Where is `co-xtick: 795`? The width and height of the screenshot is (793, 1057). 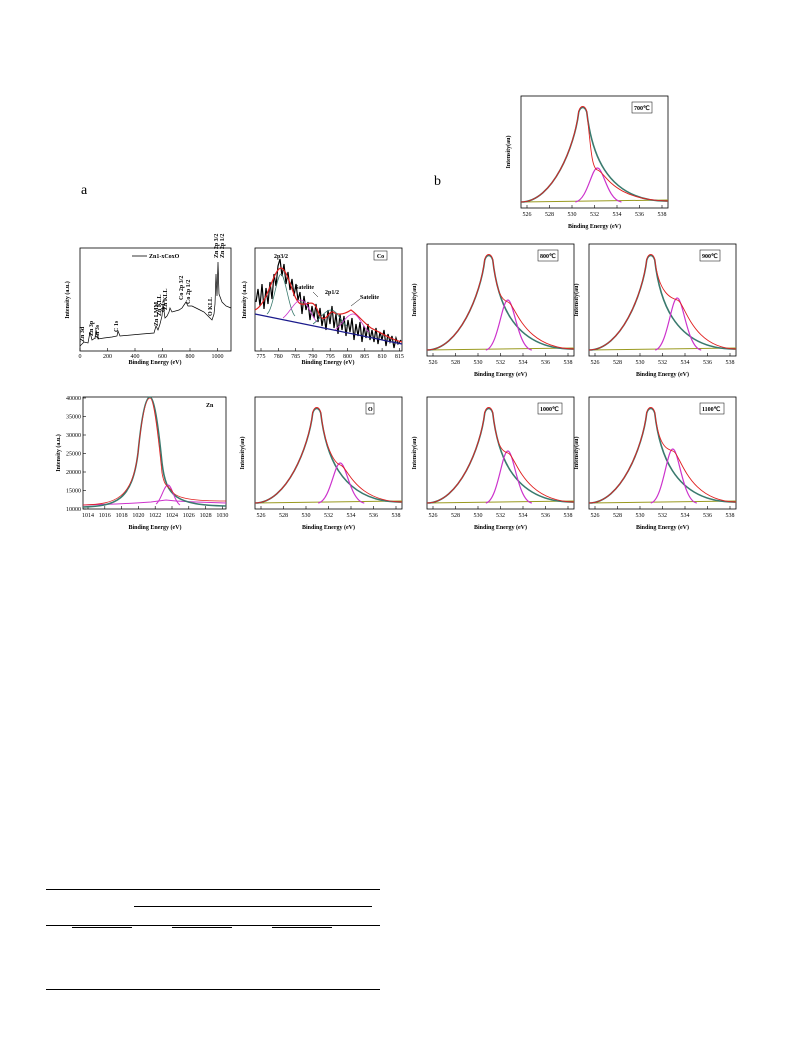 co-xtick: 795 is located at coordinates (330, 357).